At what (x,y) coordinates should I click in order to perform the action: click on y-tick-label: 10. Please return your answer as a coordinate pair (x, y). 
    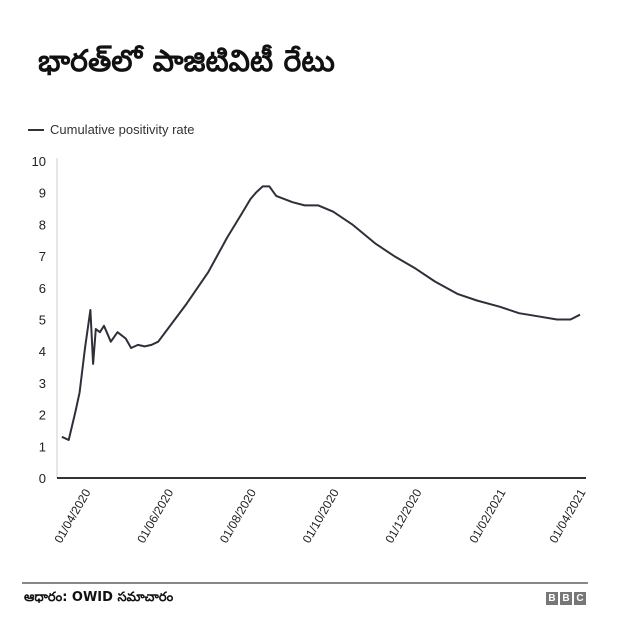
    Looking at the image, I should click on (39, 161).